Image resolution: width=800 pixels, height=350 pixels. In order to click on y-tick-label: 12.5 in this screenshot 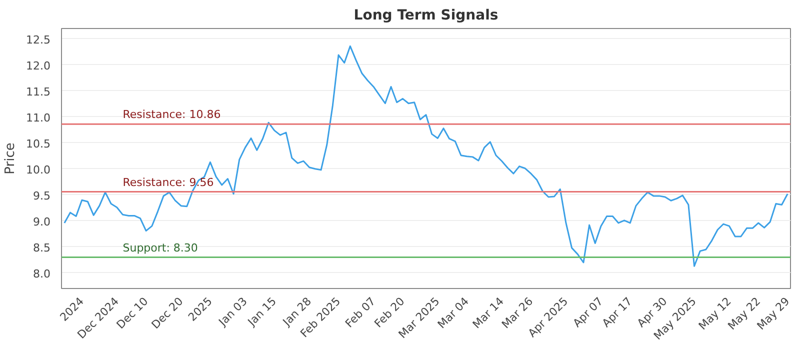, I will do `click(38, 39)`.